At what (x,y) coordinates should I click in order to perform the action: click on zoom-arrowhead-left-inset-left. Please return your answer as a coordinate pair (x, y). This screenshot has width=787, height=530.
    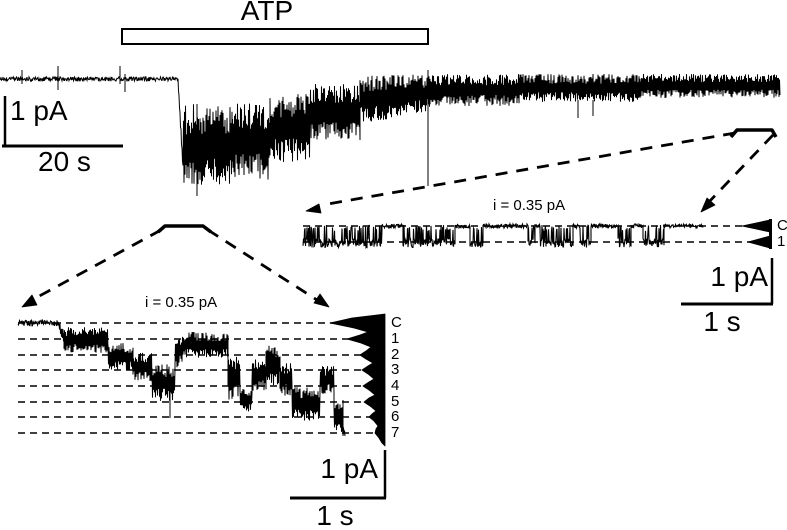
    Looking at the image, I should click on (29, 301).